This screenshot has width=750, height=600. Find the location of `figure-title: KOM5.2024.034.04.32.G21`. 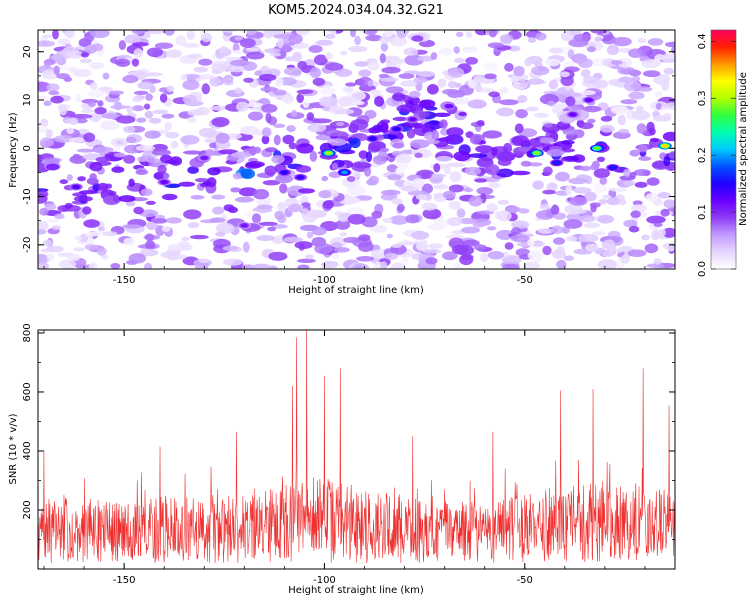

figure-title: KOM5.2024.034.04.32.G21 is located at coordinates (356, 10).